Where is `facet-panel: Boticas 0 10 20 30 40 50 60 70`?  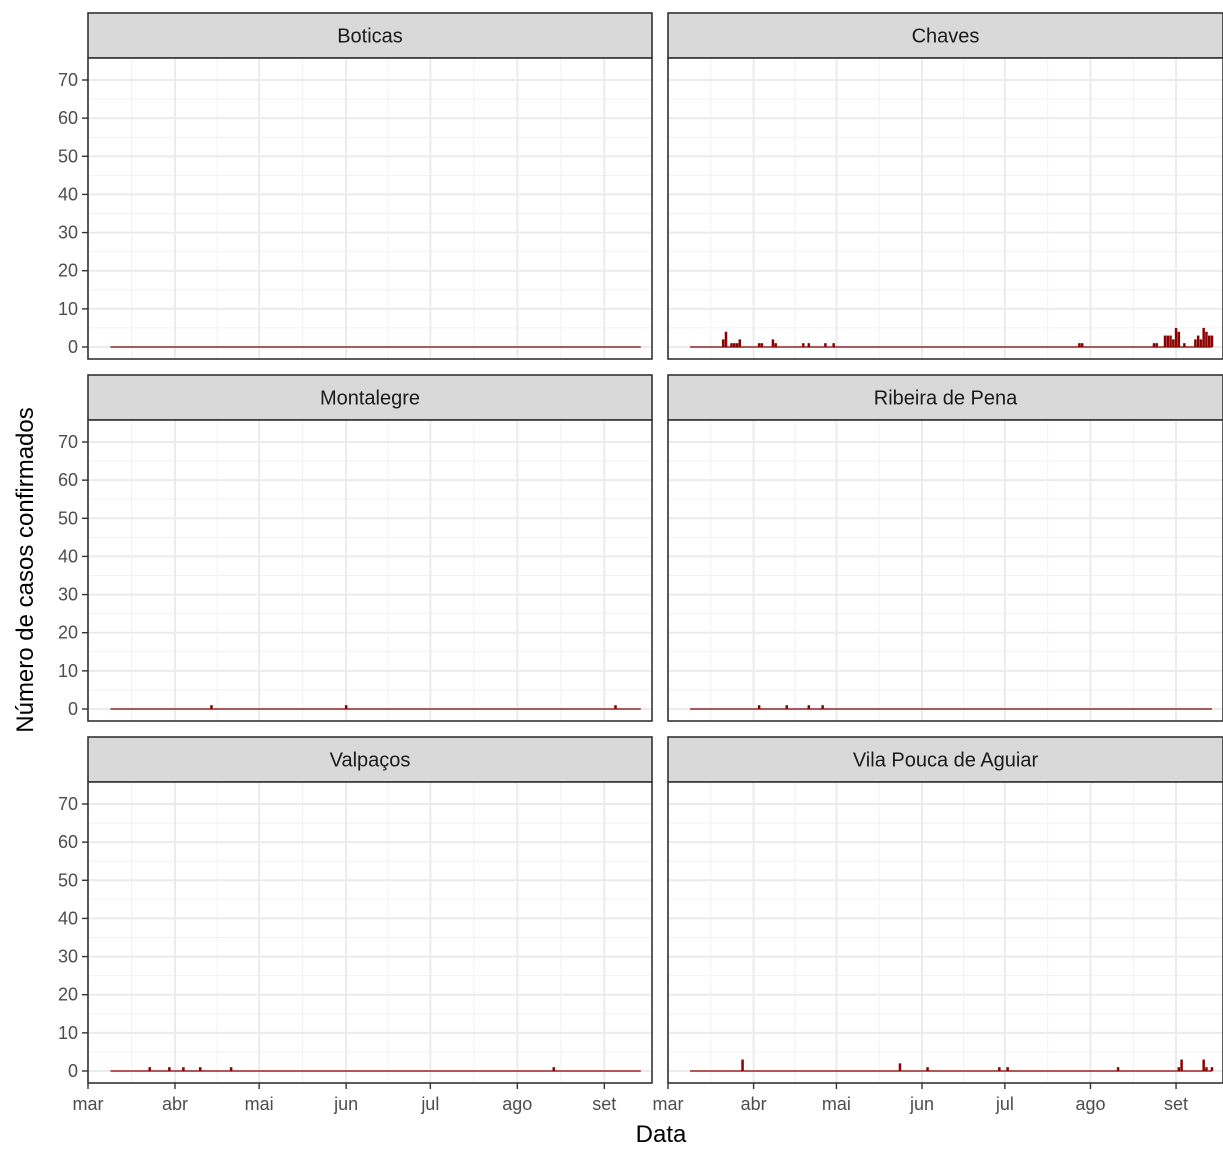
facet-panel: Boticas 0 10 20 30 40 50 60 70 is located at coordinates (355, 186).